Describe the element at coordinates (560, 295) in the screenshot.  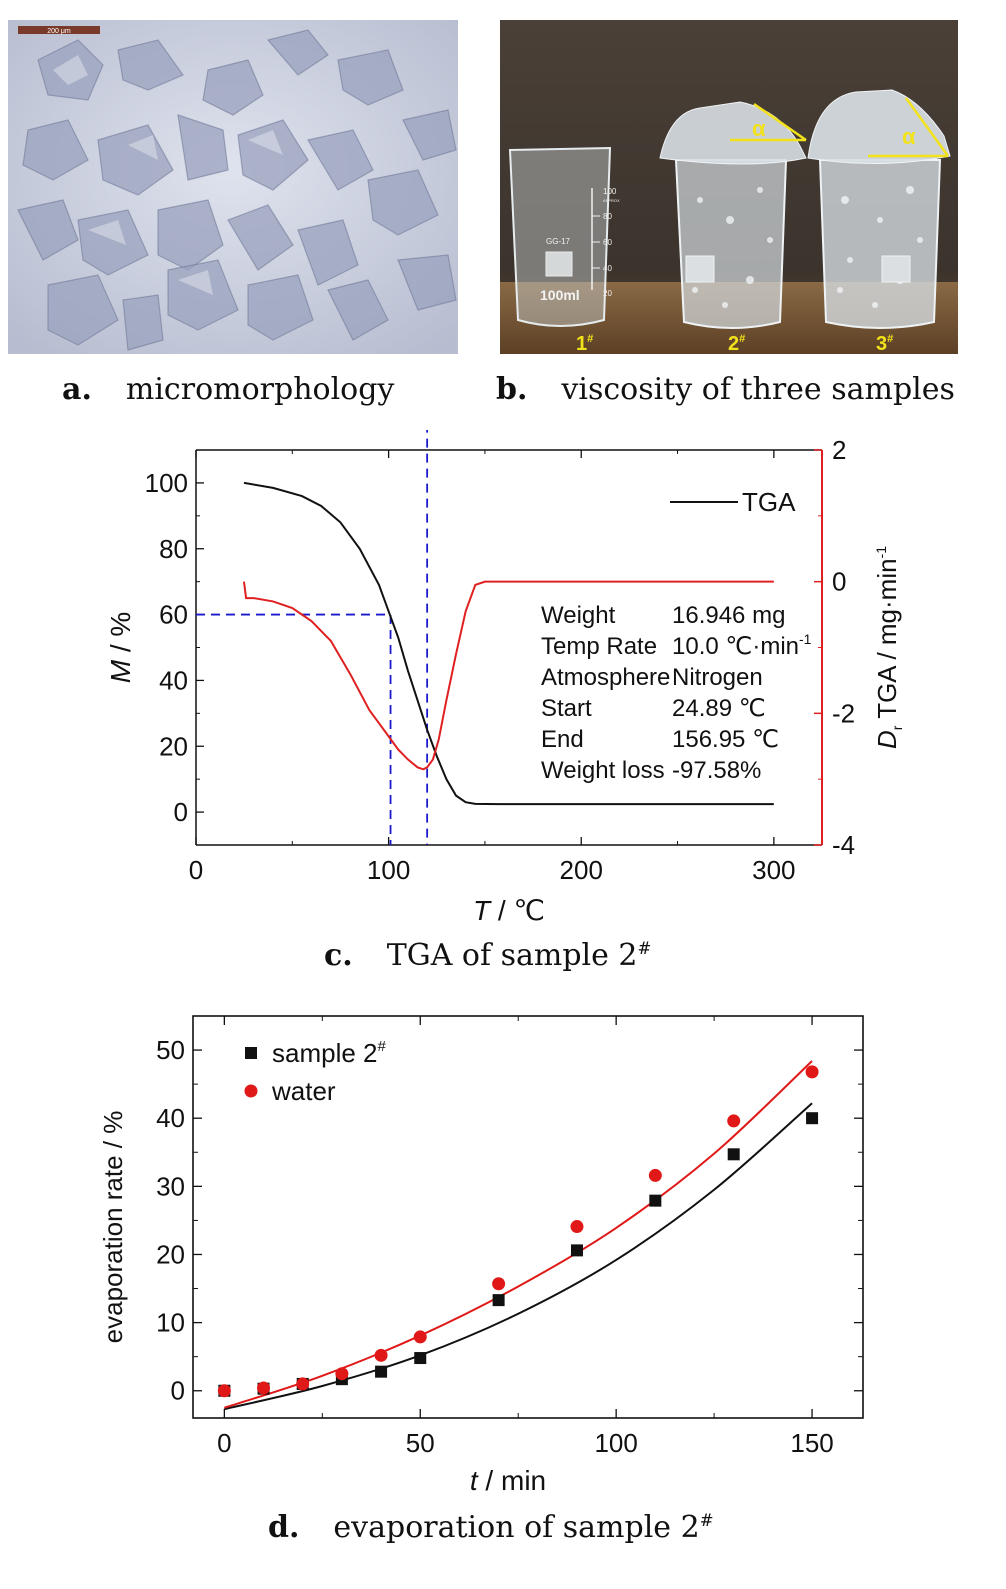
I see `svg-text: 100ml` at that location.